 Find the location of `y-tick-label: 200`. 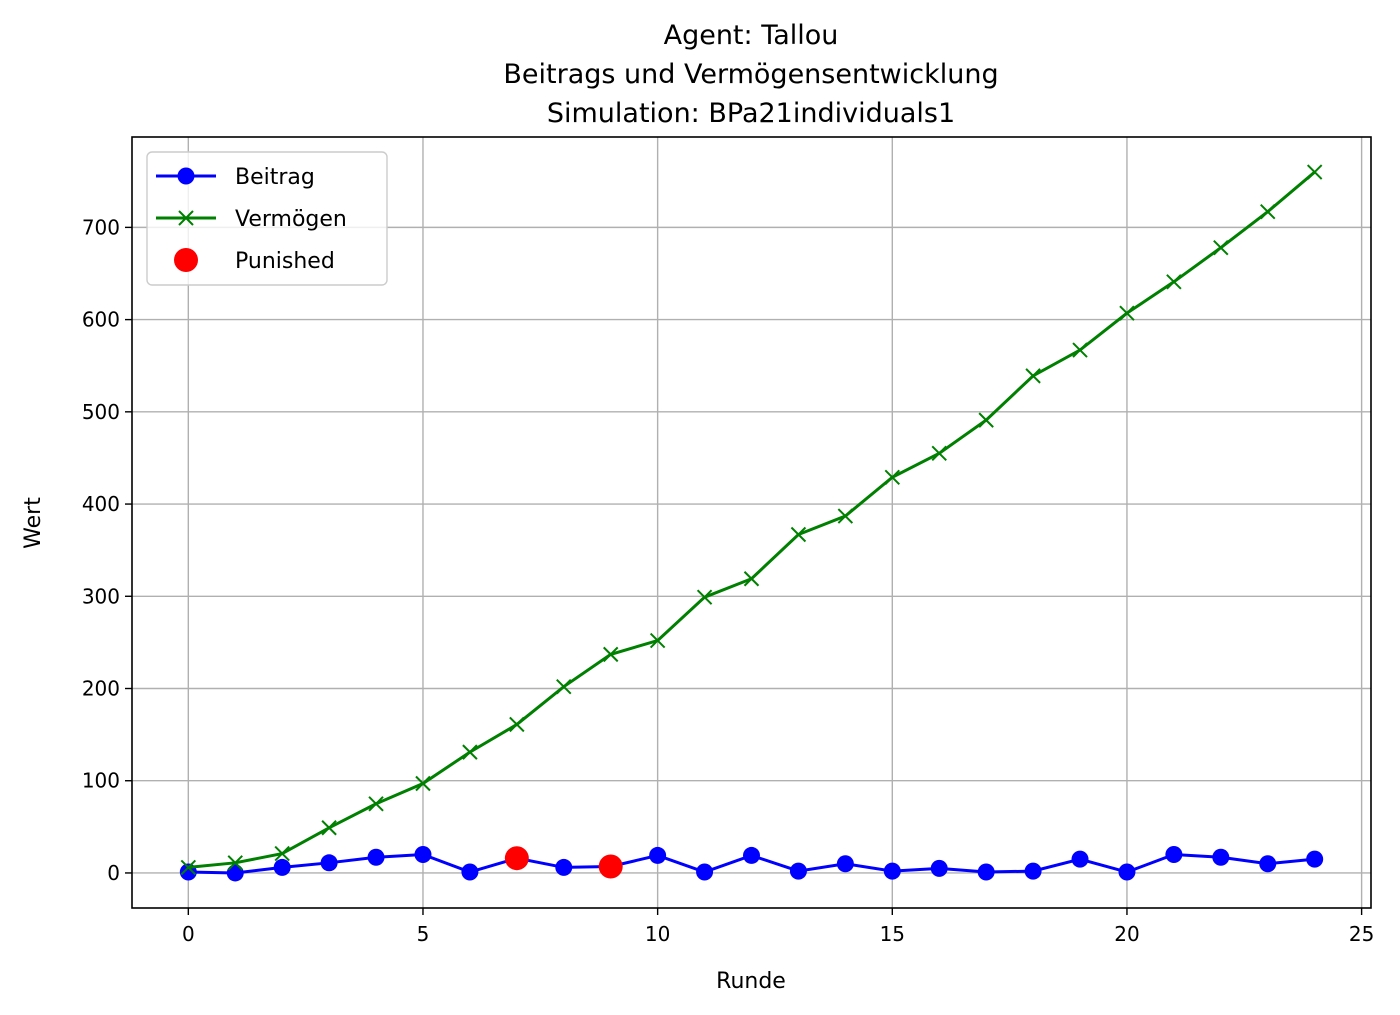

y-tick-label: 200 is located at coordinates (101, 689).